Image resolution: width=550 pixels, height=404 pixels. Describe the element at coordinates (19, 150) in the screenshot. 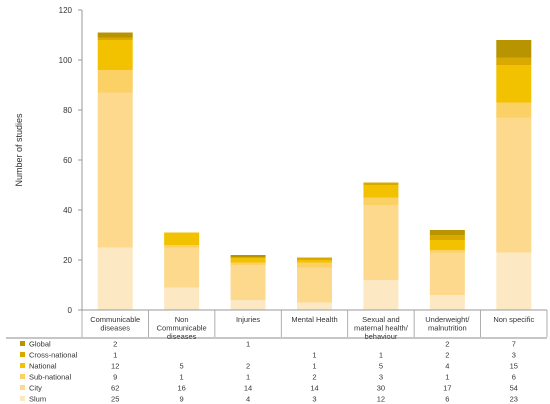

I see `y-axis-label: Number of studies` at that location.